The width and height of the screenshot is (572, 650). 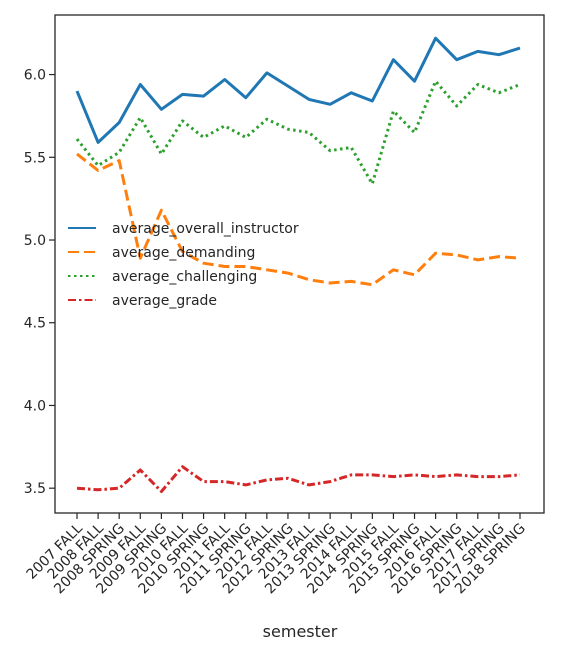 I want to click on y-tick-label: 5.0, so click(x=35, y=241).